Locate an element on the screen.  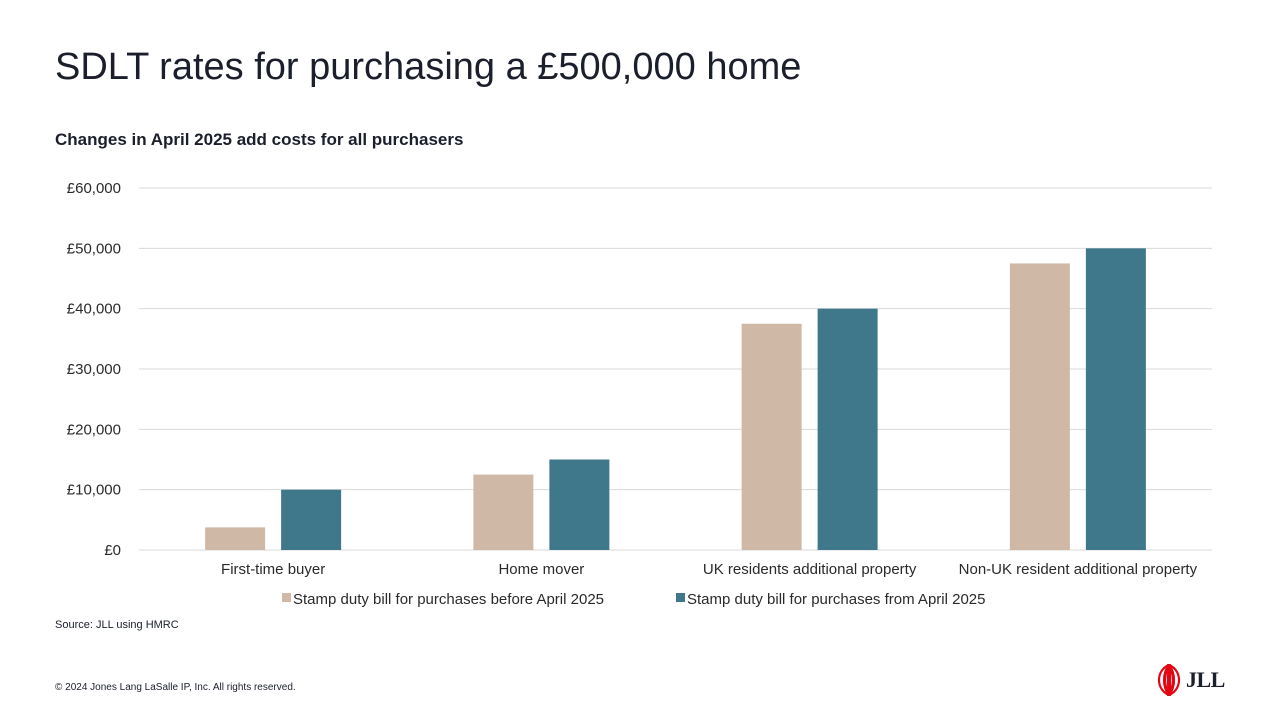
legend-after-swatch is located at coordinates (680, 597).